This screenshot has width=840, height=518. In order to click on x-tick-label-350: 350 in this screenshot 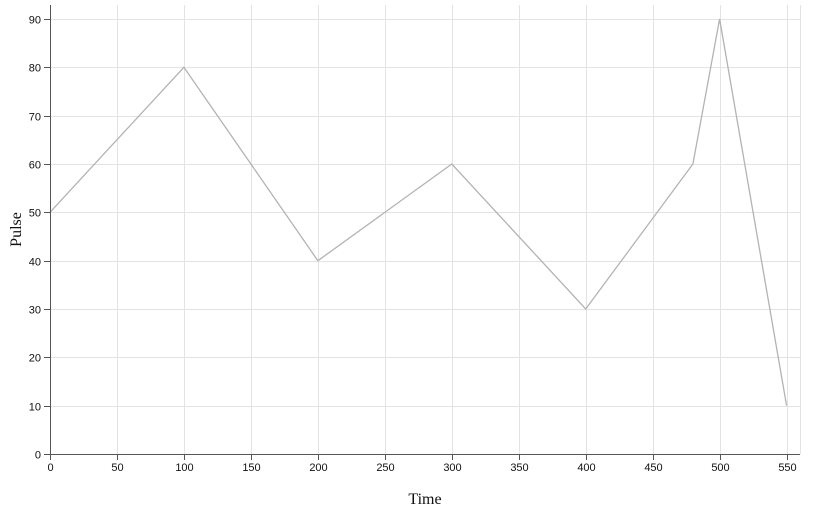, I will do `click(519, 468)`.